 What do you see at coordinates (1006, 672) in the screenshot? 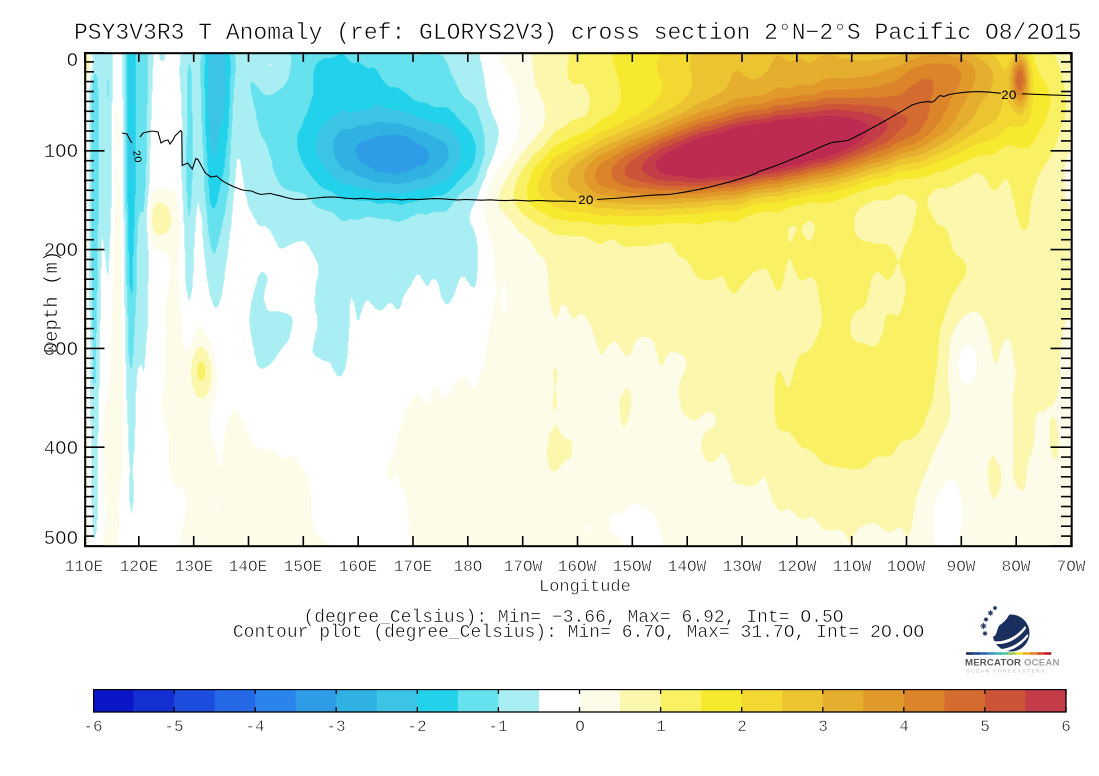
I see `svg-text: OCEAN FORECASTERS` at bounding box center [1006, 672].